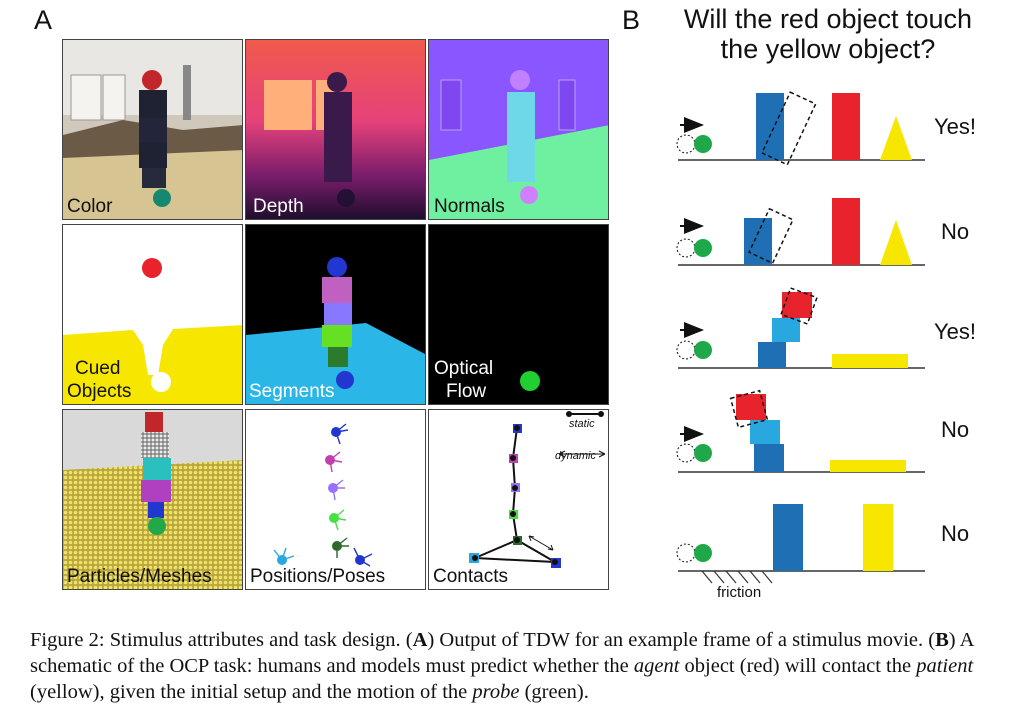 The height and width of the screenshot is (719, 1013). What do you see at coordinates (469, 206) in the screenshot?
I see `normals-label: Normals` at bounding box center [469, 206].